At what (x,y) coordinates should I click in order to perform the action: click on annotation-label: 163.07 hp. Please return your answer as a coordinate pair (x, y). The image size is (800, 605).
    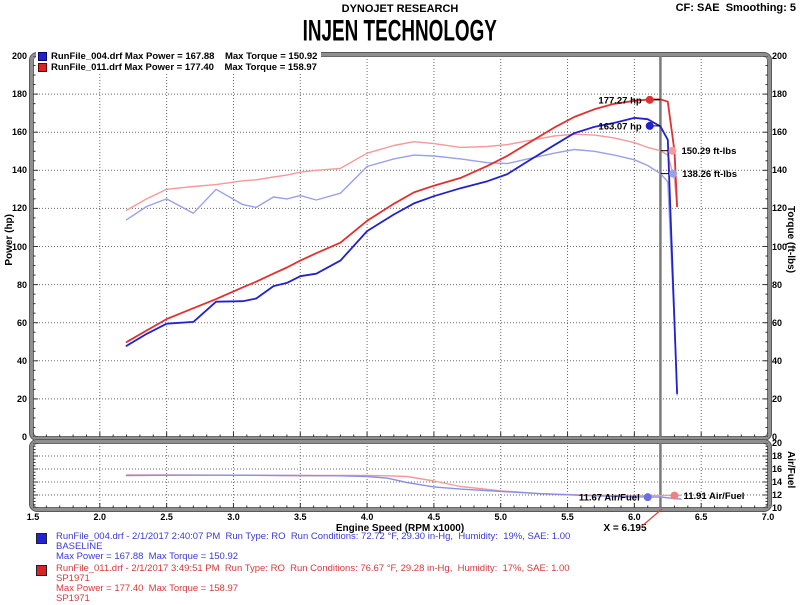
    Looking at the image, I should click on (619, 126).